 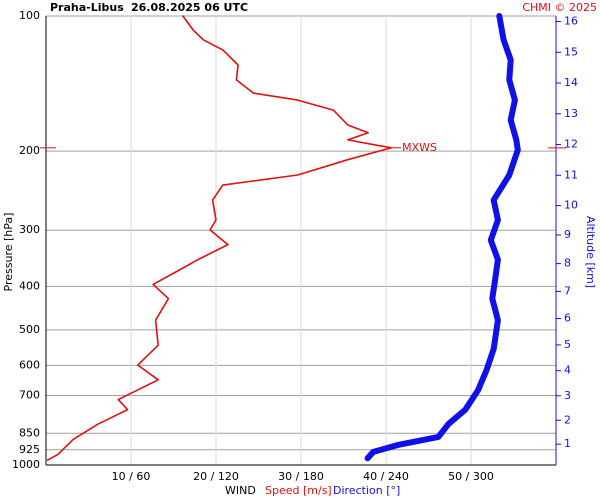 What do you see at coordinates (571, 144) in the screenshot?
I see `y2-tick-label: 12` at bounding box center [571, 144].